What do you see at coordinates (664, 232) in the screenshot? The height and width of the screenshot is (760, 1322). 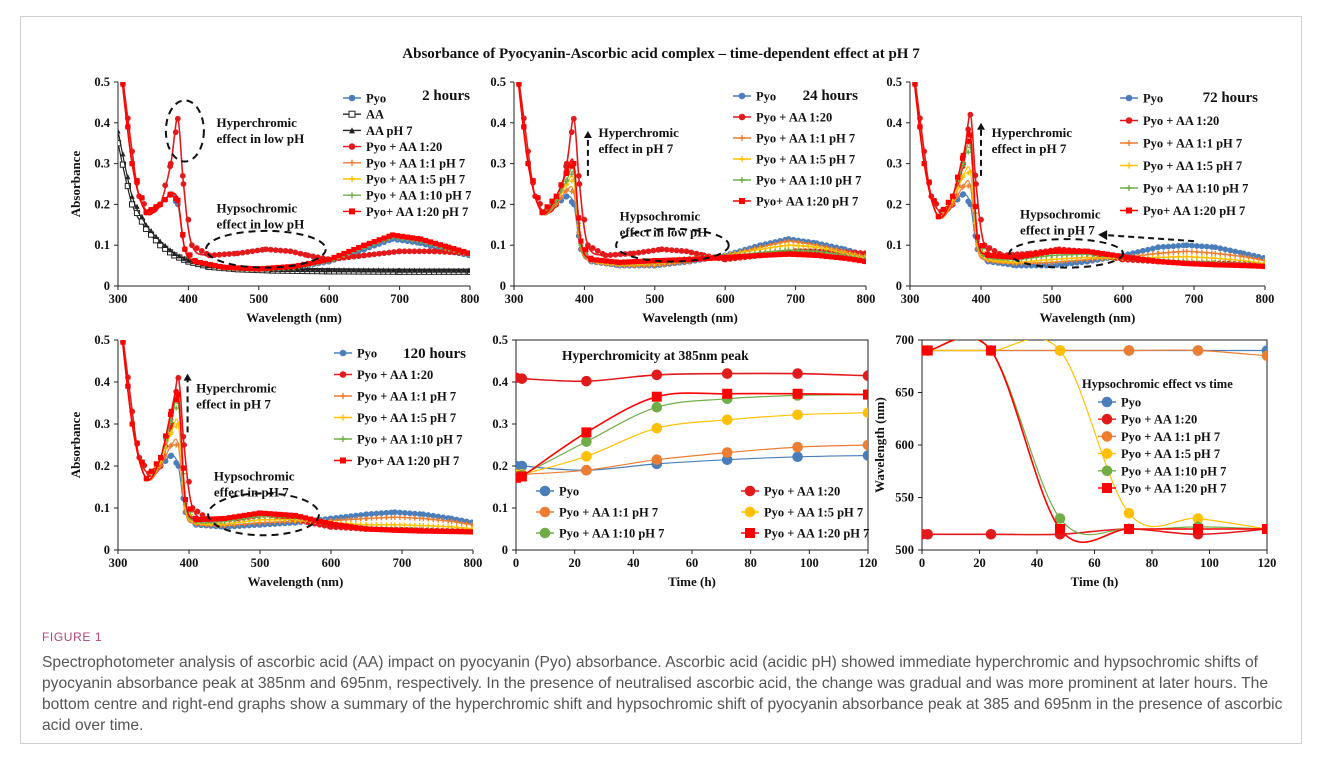 I see `annotation-text: effect in low pH` at bounding box center [664, 232].